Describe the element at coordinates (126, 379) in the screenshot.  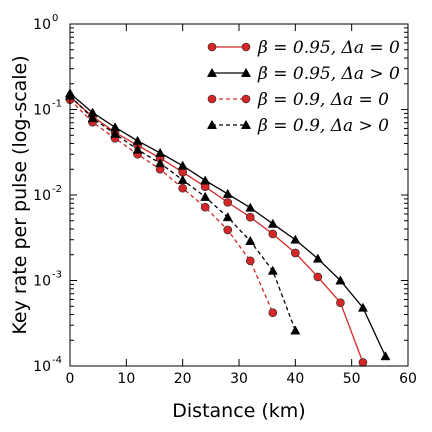
I see `x-tick-label: 10` at that location.